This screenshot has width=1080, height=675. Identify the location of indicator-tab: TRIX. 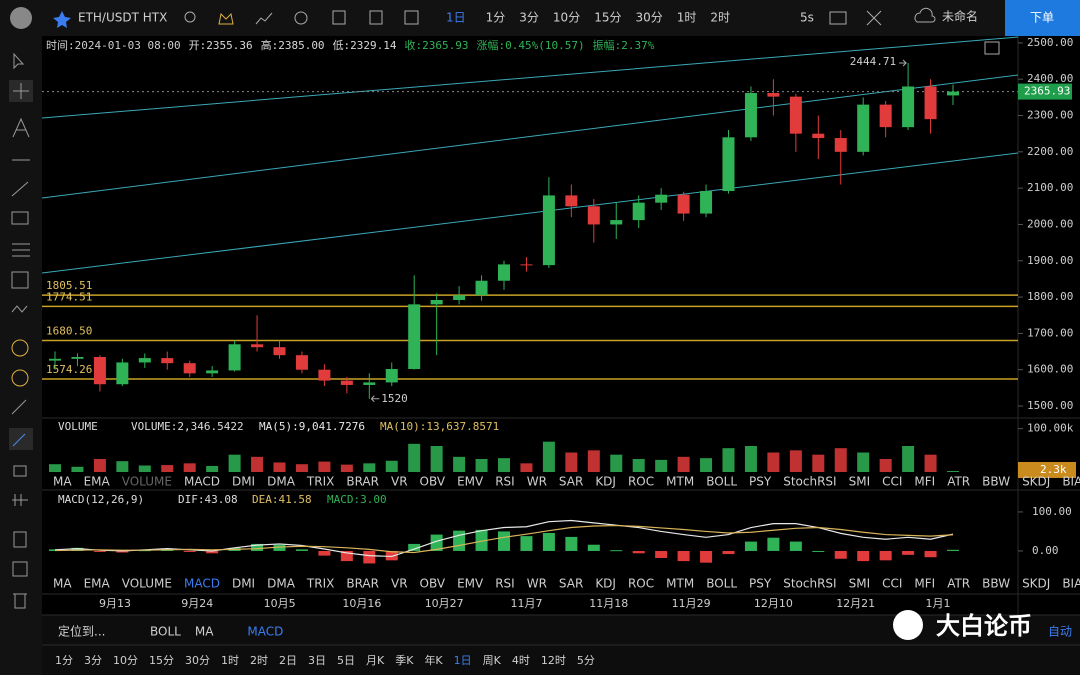
(320, 584).